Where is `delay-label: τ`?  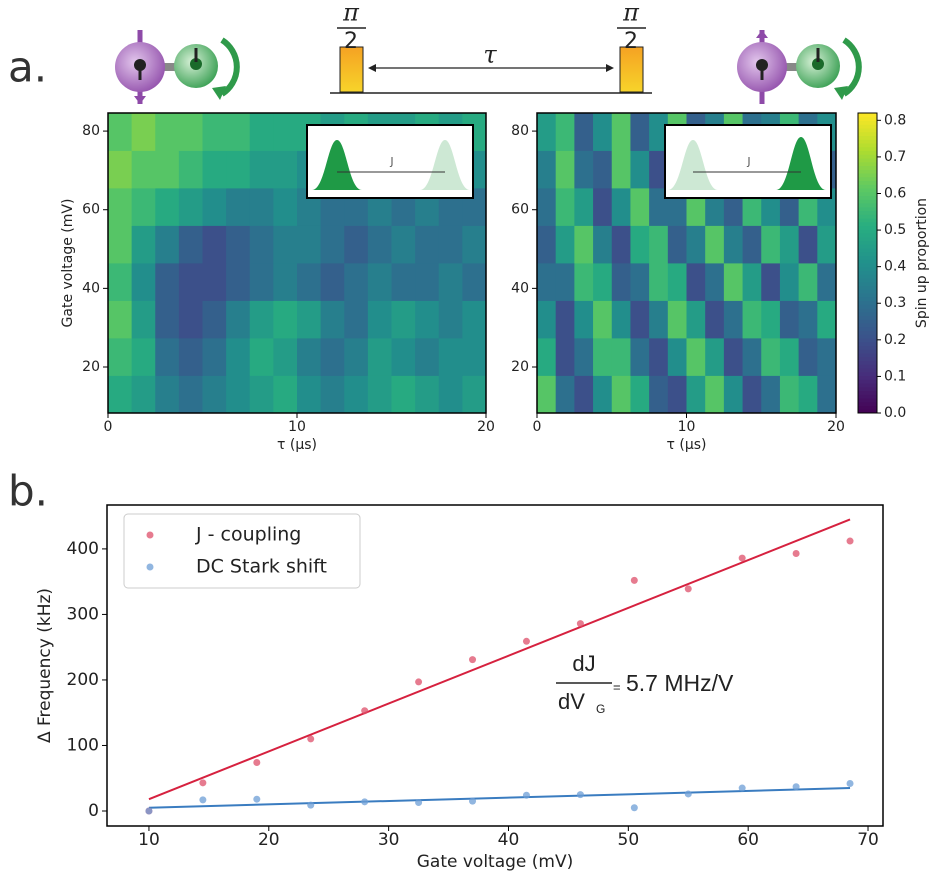
delay-label: τ is located at coordinates (490, 55).